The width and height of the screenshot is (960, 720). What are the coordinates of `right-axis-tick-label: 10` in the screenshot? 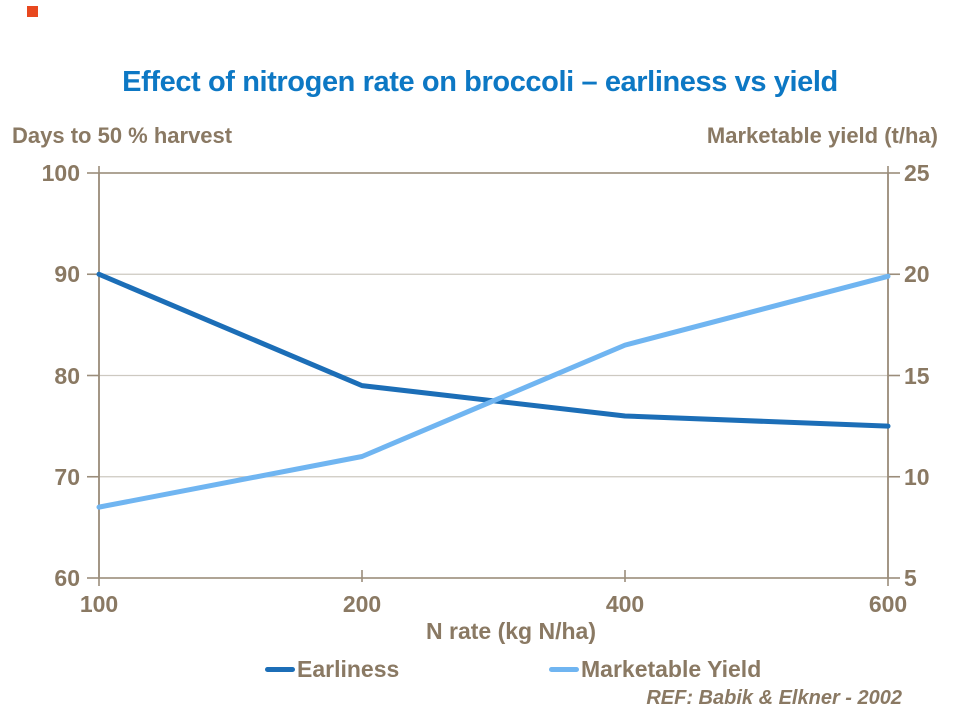 It's located at (917, 476).